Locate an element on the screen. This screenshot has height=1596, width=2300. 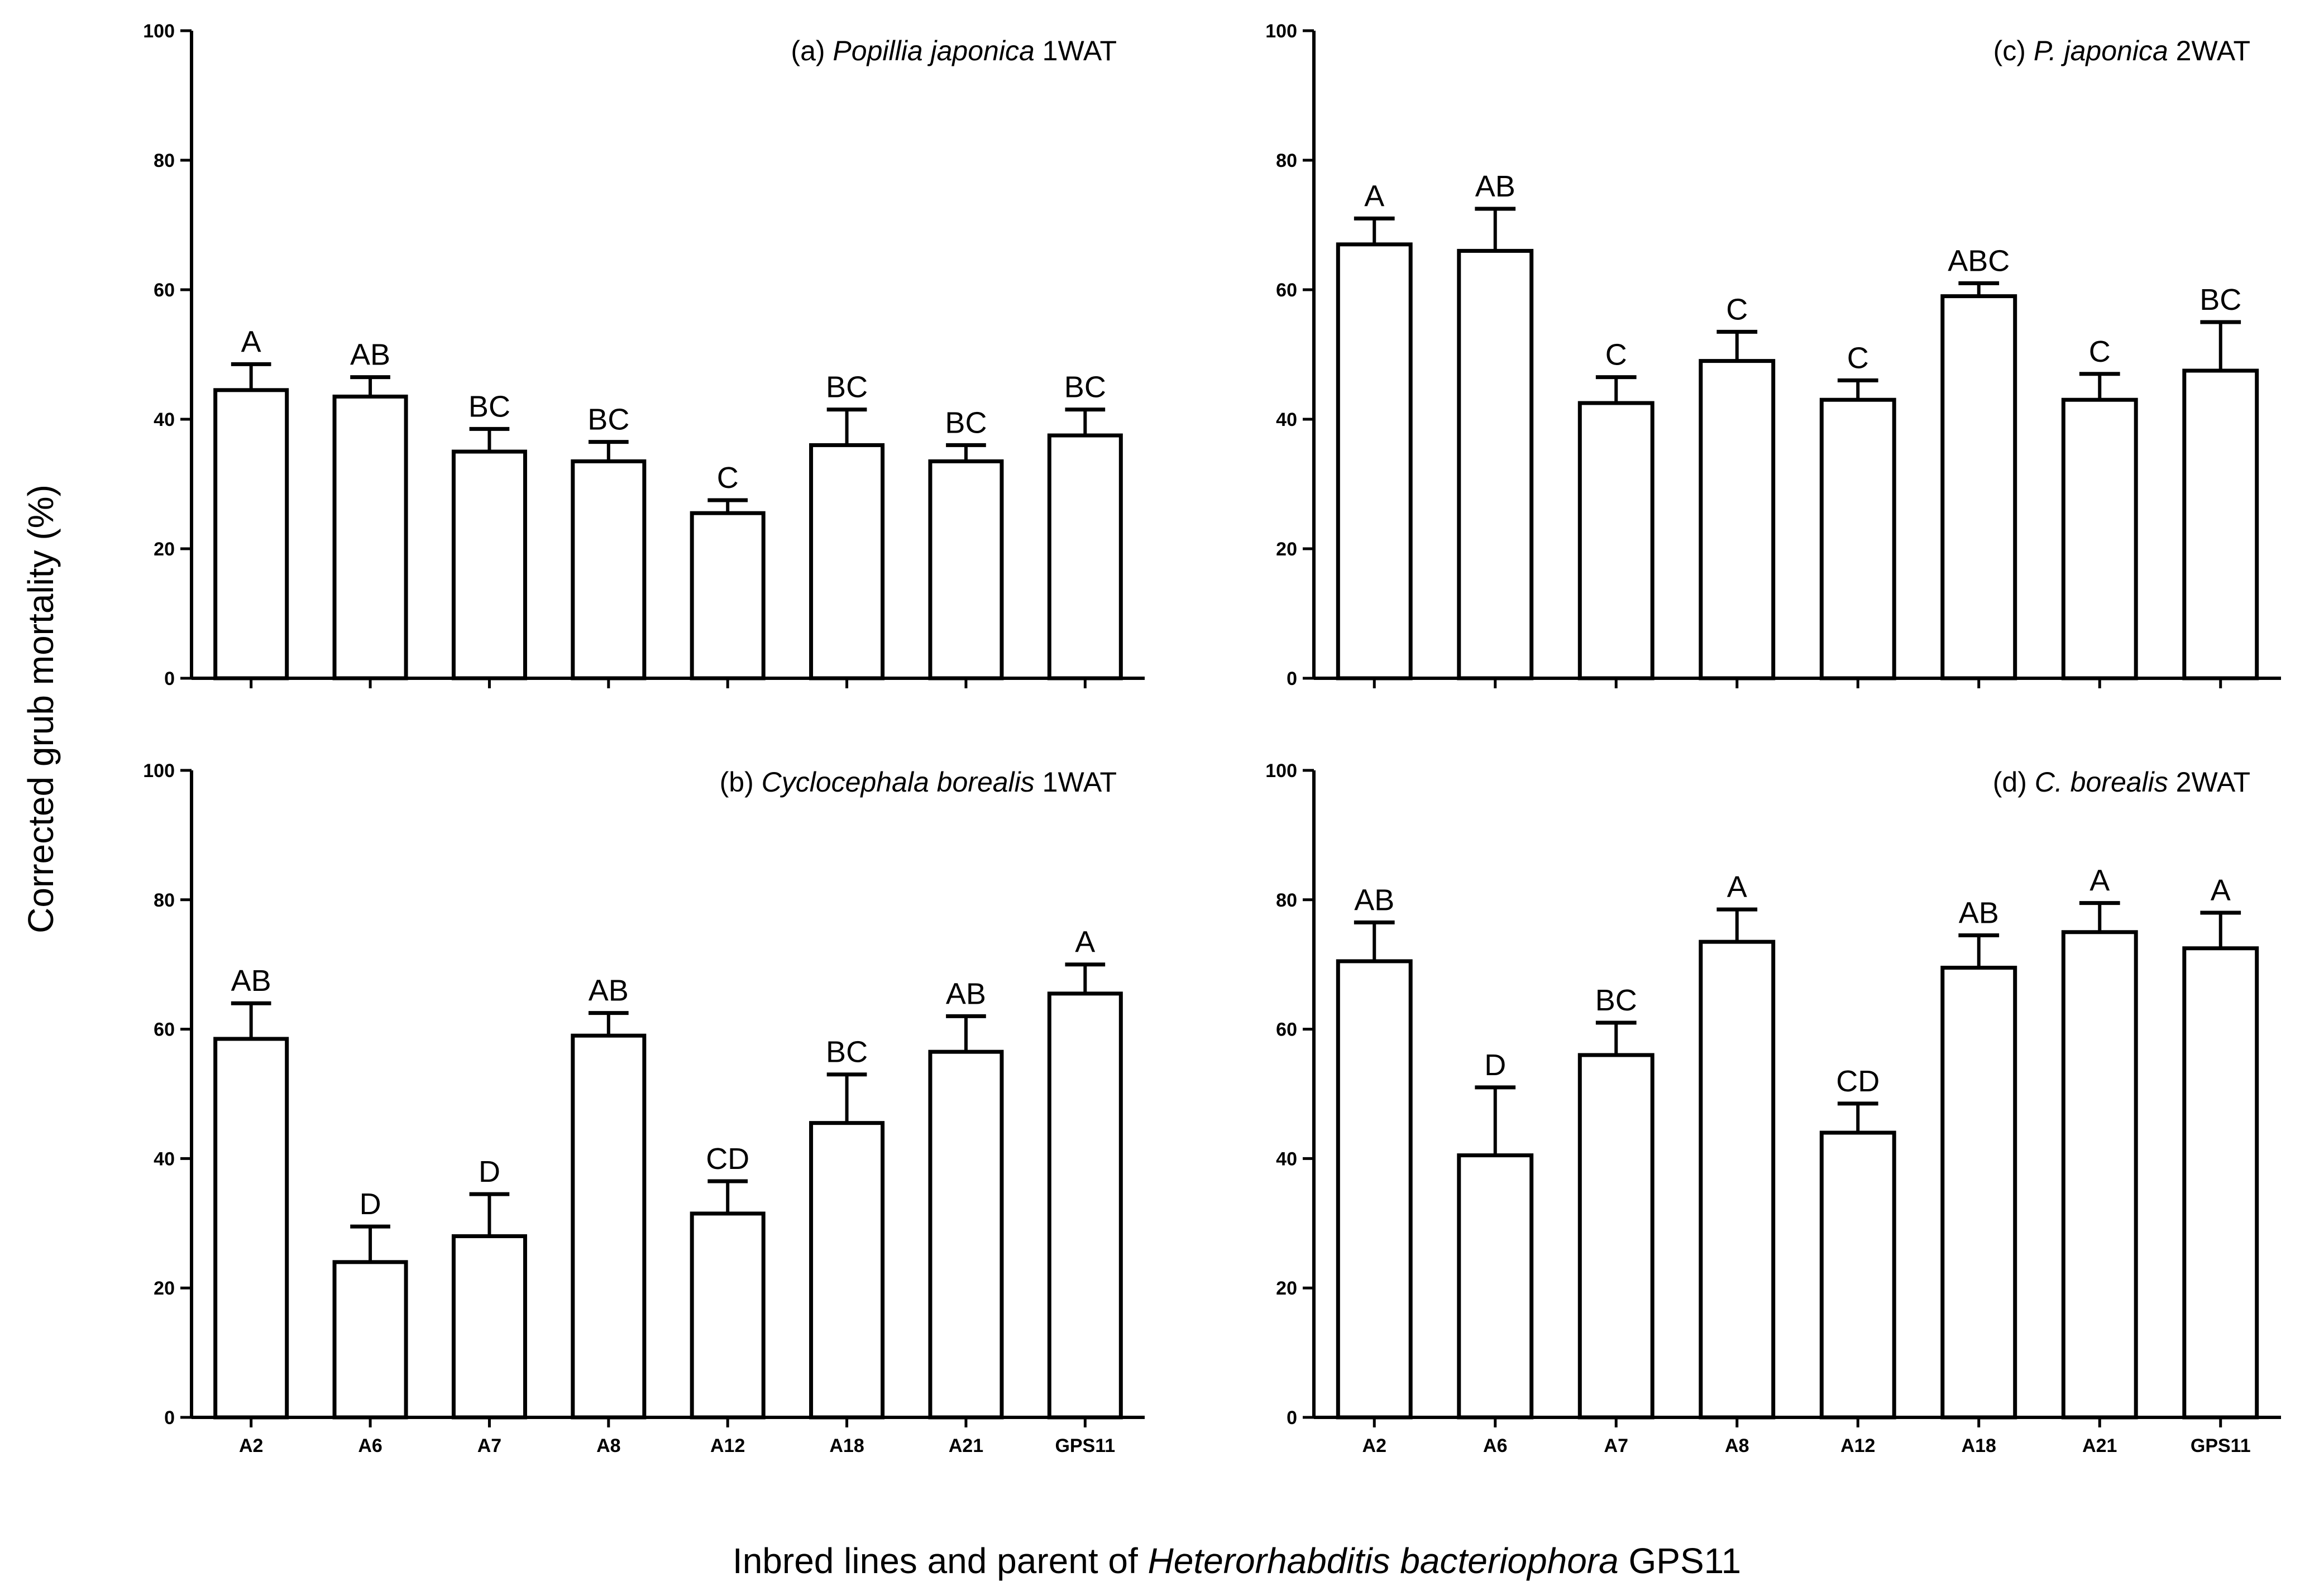
x-tick-label: A18 is located at coordinates (846, 1445).